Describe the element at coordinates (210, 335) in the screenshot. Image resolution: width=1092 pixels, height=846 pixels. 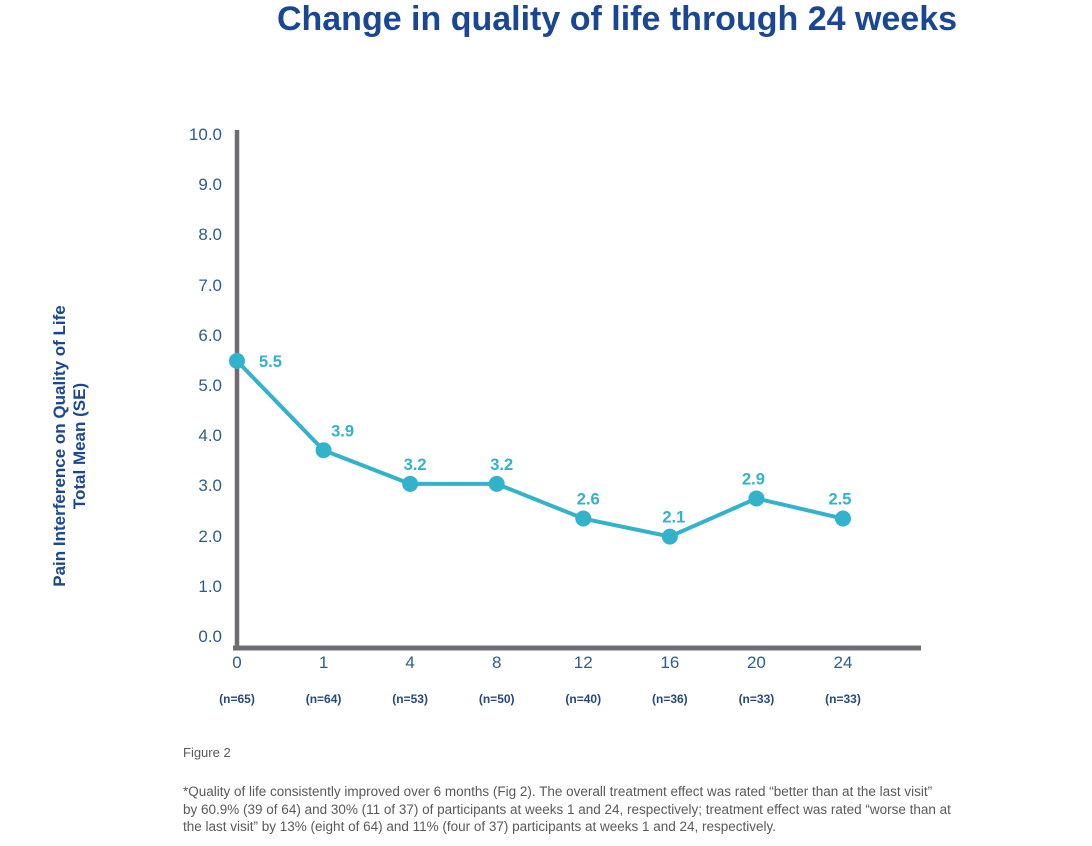
I see `y-tick-6.0: 6.0` at that location.